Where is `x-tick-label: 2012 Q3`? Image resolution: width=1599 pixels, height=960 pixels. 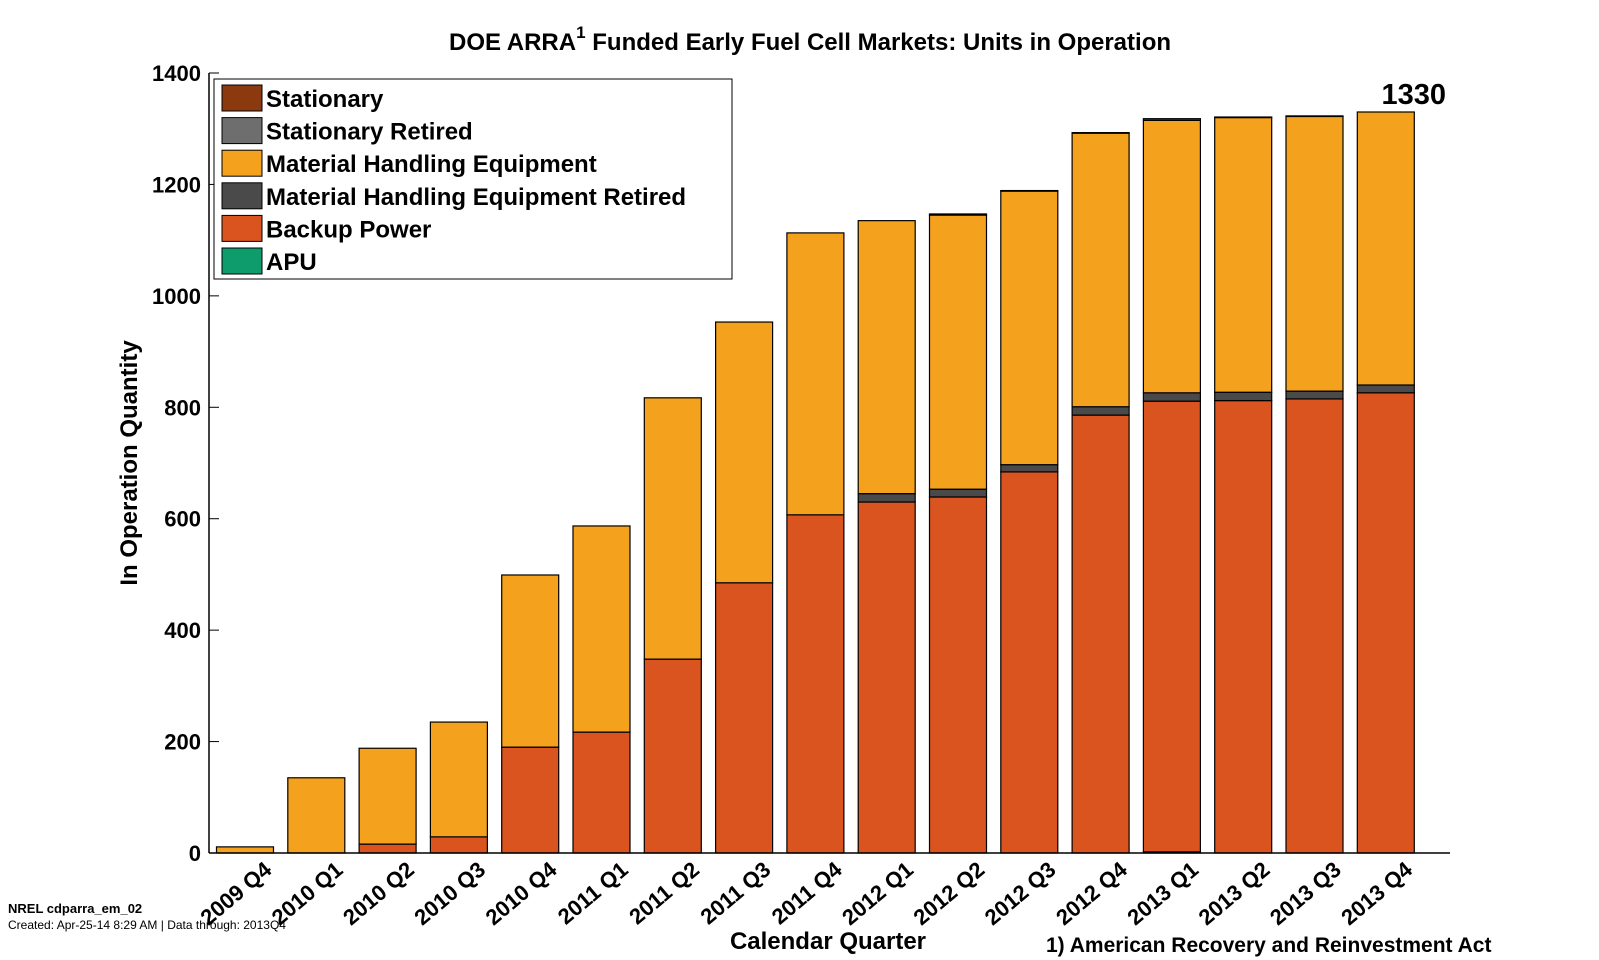
x-tick-label: 2012 Q3 is located at coordinates (1020, 893).